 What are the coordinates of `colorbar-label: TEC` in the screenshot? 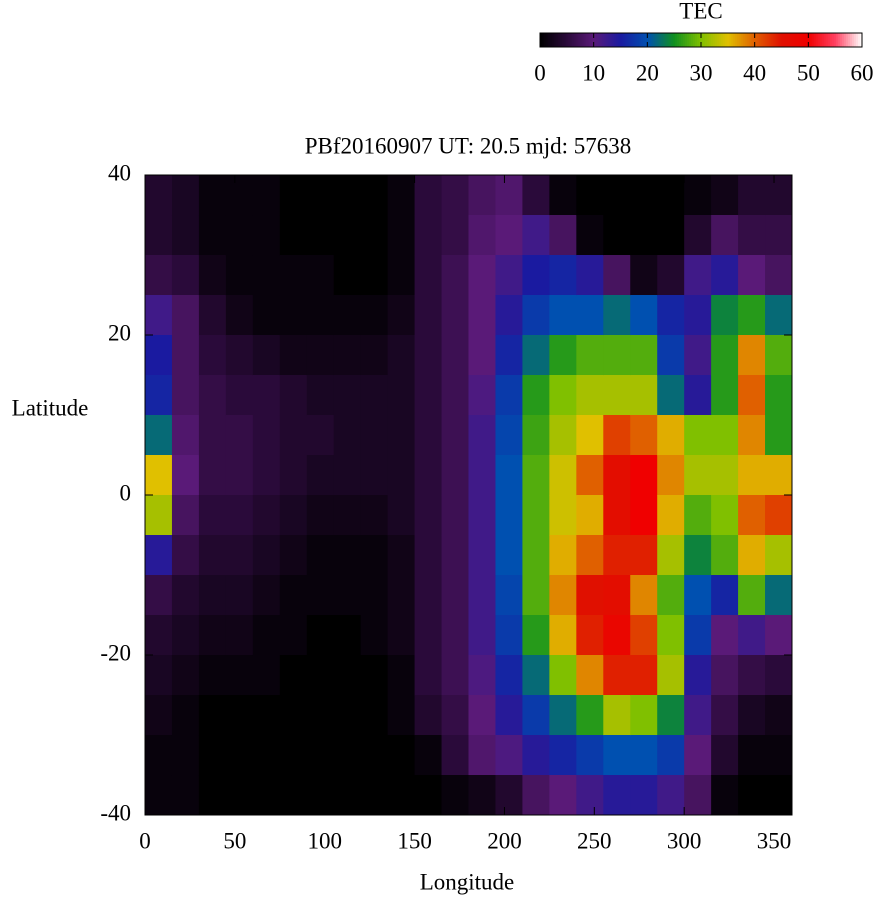 It's located at (700, 11).